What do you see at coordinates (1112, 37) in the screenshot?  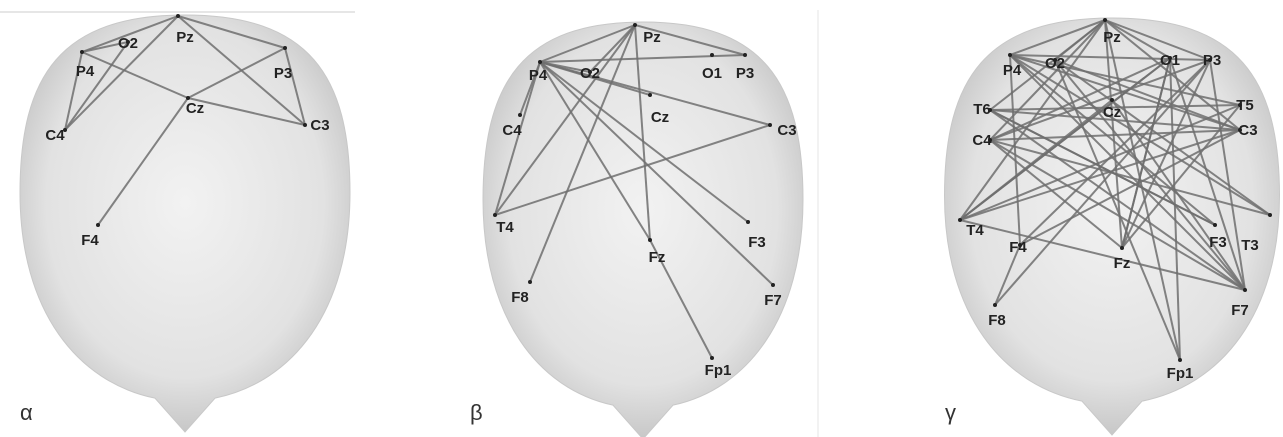 I see `electrode-label: Pz` at bounding box center [1112, 37].